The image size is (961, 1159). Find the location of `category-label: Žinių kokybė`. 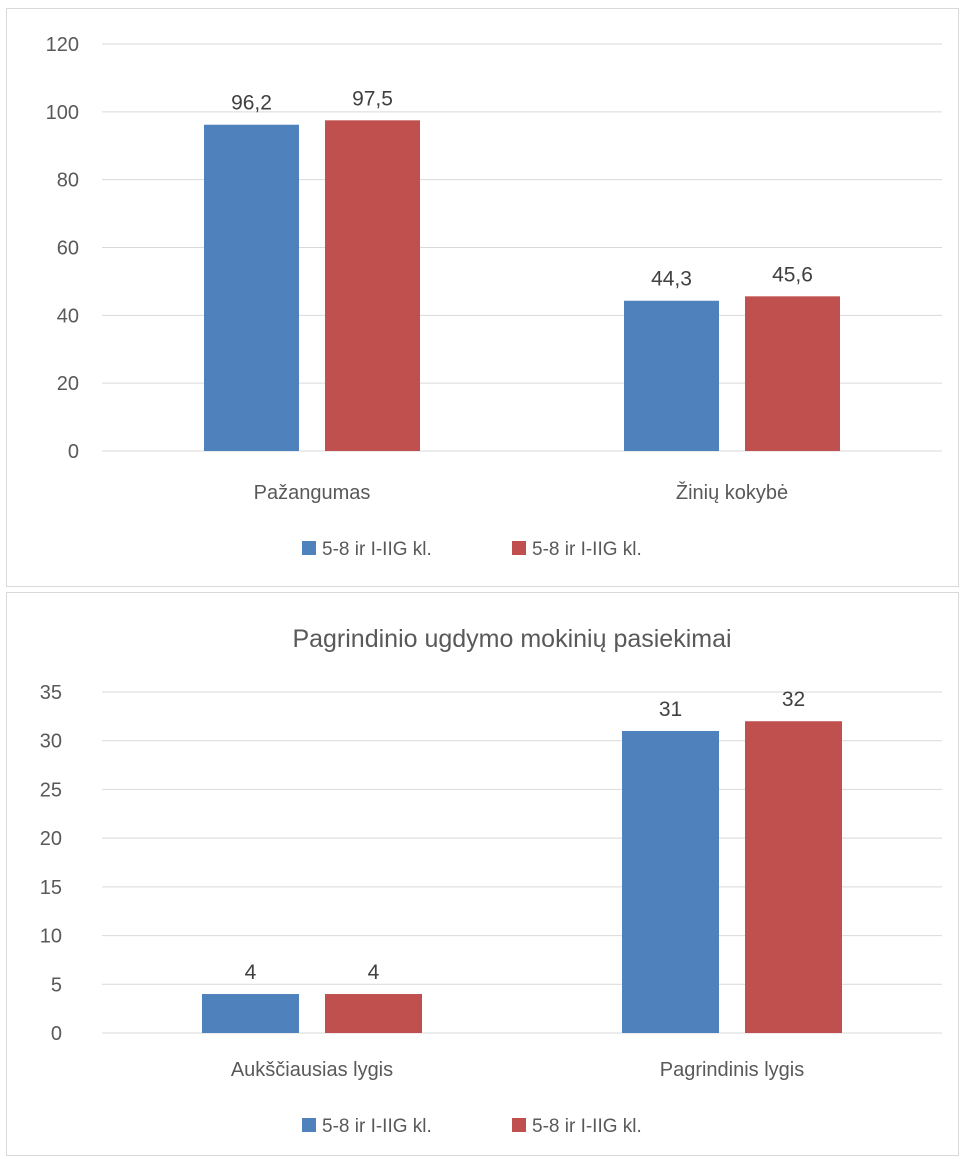

category-label: Žinių kokybė is located at coordinates (732, 492).